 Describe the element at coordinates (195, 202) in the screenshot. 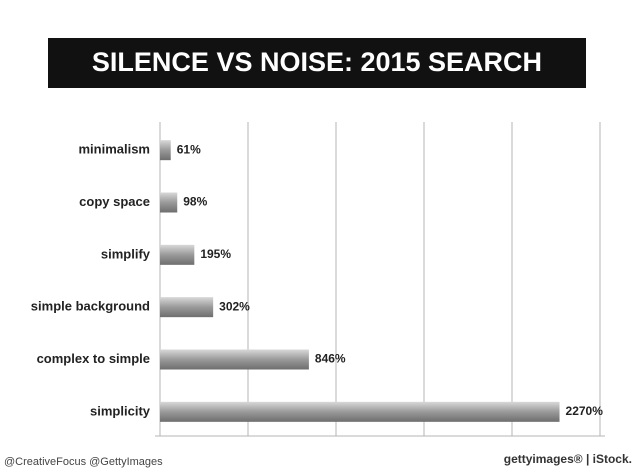

I see `value-label: 98%` at that location.